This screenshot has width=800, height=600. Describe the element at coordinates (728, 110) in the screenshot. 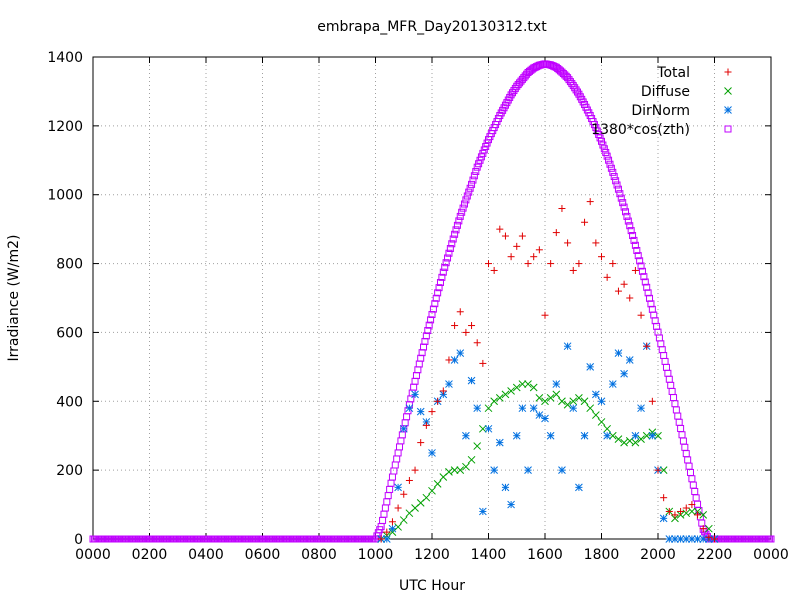

I see `legend-marker-dirnorm` at that location.